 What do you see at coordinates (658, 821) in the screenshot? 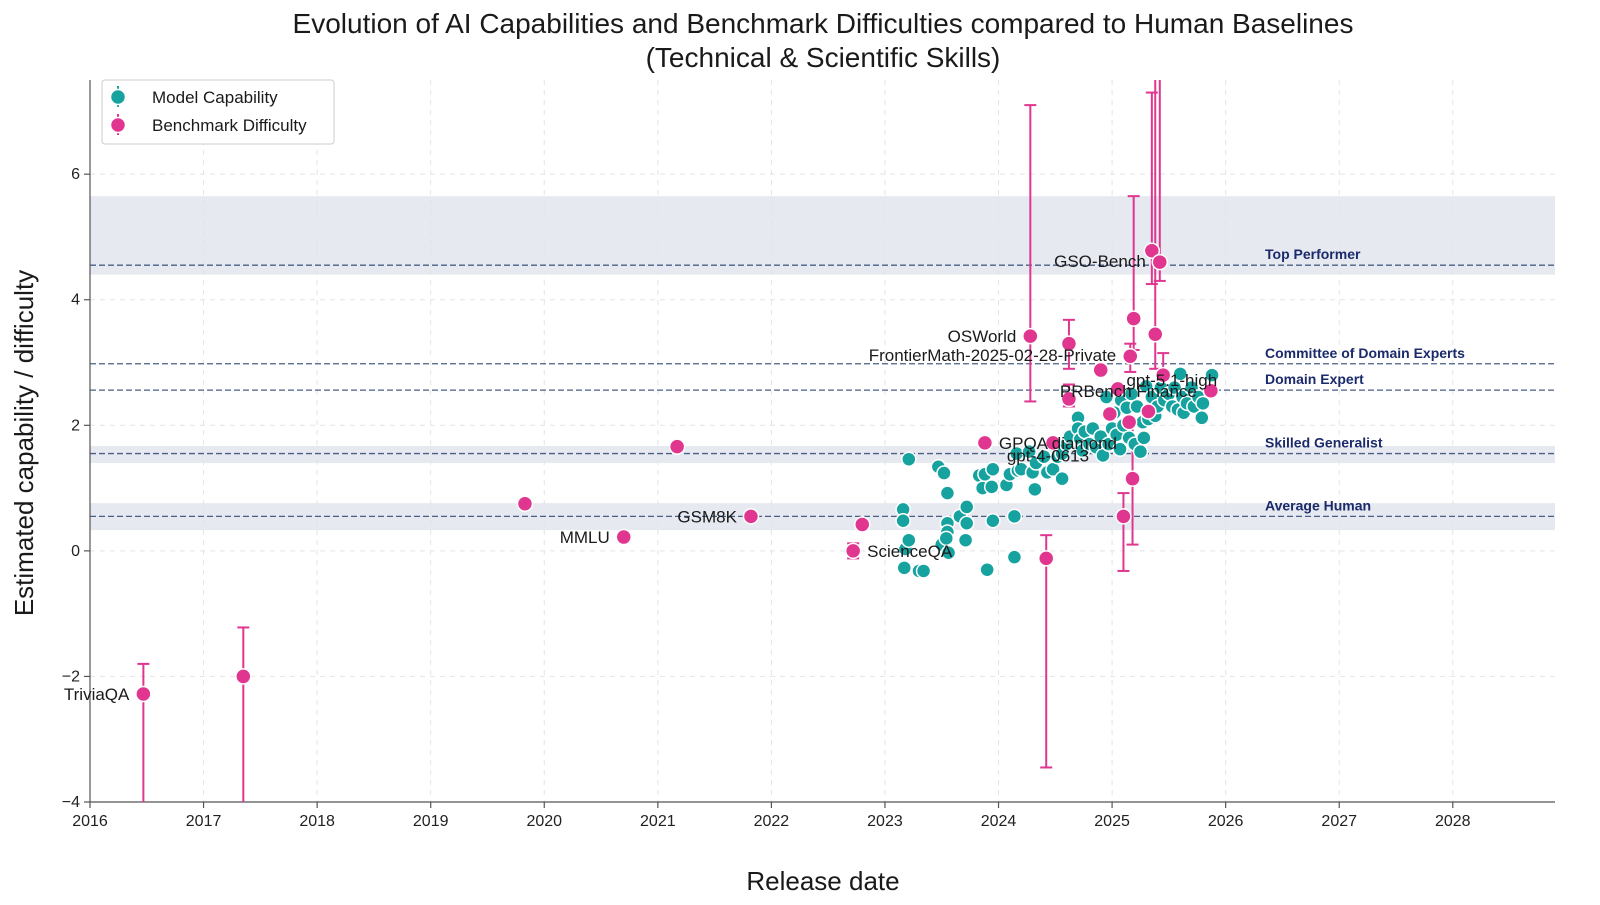
I see `x-tick-label-5: 2021` at bounding box center [658, 821].